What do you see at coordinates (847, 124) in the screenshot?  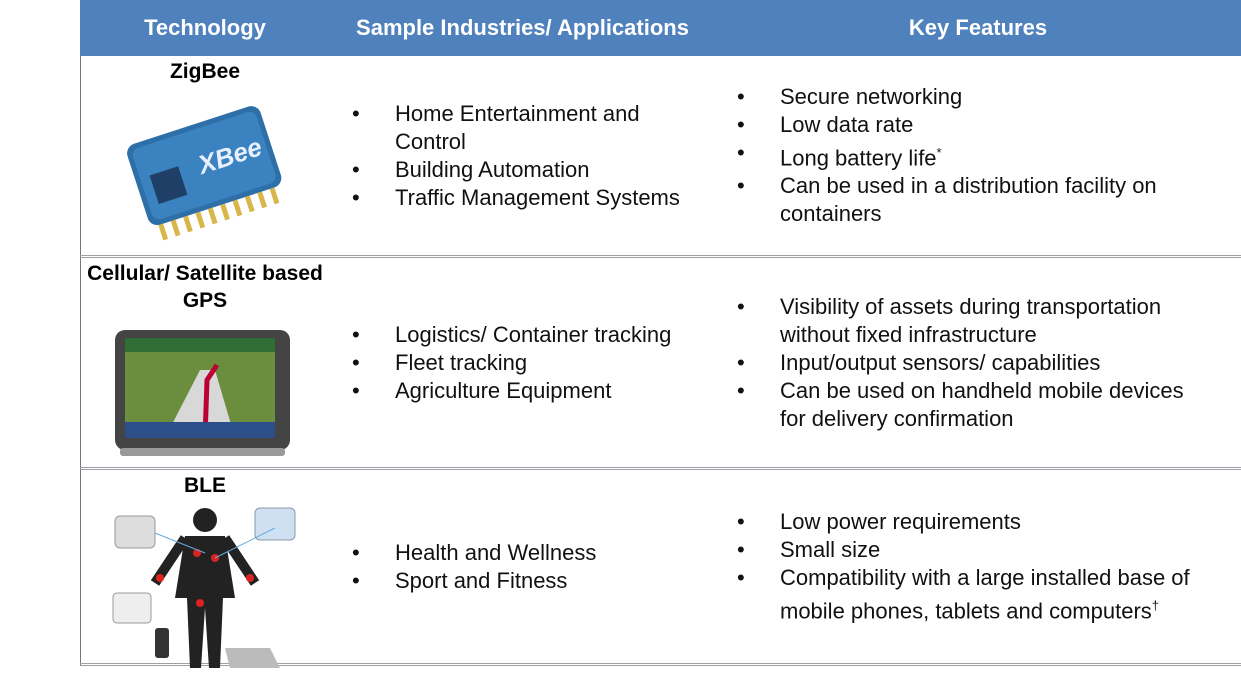 I see `feature-text: Low data rate` at bounding box center [847, 124].